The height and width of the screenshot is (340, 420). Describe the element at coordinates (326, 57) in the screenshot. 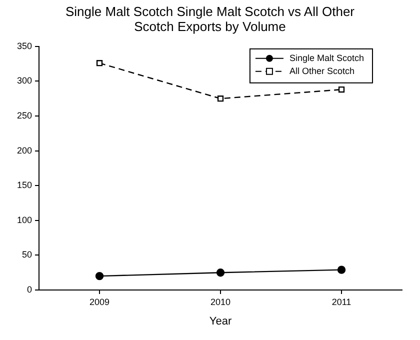

I see `legend-label: Single Malt Scotch` at that location.